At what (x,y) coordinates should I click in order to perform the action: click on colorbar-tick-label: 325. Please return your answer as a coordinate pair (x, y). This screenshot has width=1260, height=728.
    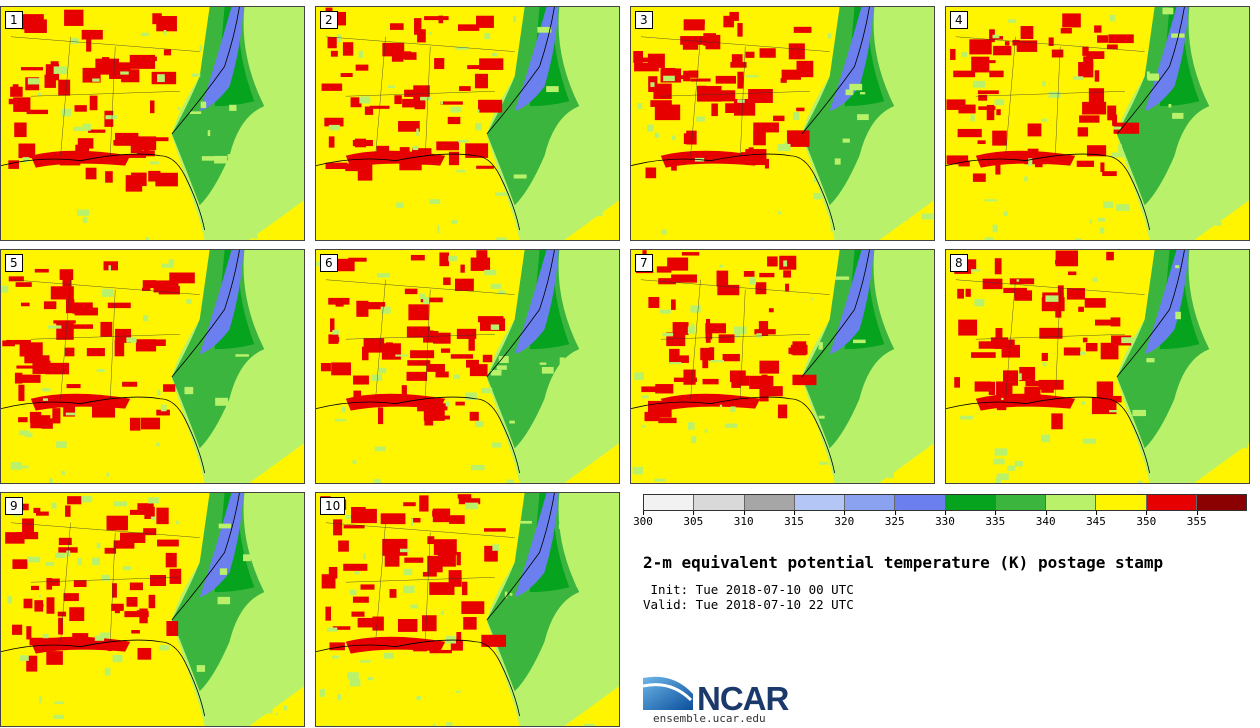
    Looking at the image, I should click on (895, 519).